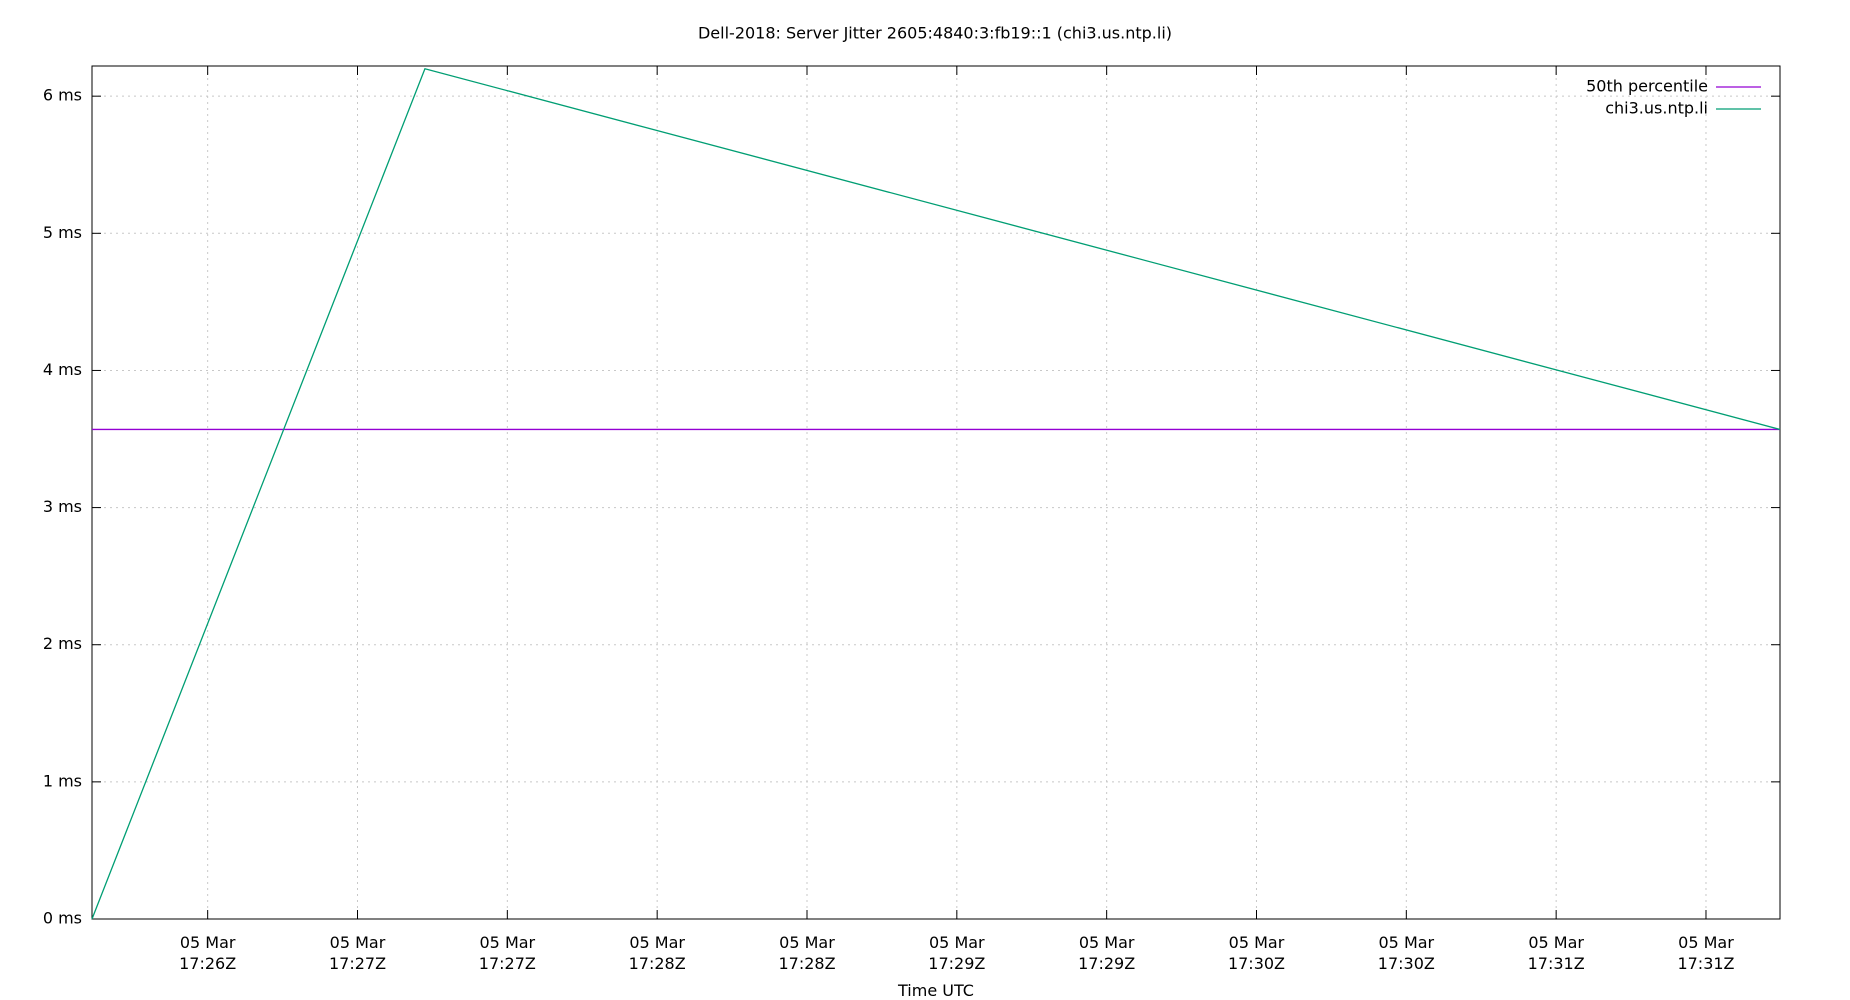 The height and width of the screenshot is (1000, 1850). I want to click on y-tick-label: 6 ms, so click(62, 95).